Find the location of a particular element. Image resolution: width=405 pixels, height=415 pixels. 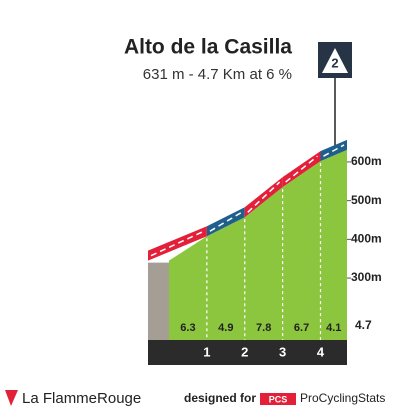

category-label: 2 is located at coordinates (334, 62).